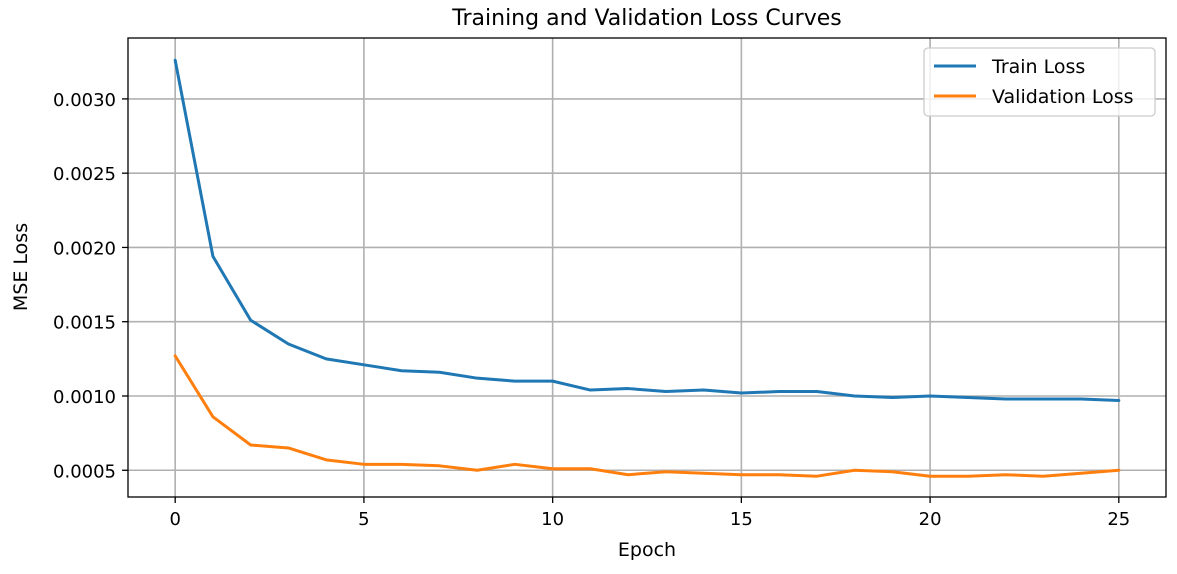 Image resolution: width=1177 pixels, height=574 pixels. Describe the element at coordinates (174, 519) in the screenshot. I see `x-tick-label: 0` at that location.